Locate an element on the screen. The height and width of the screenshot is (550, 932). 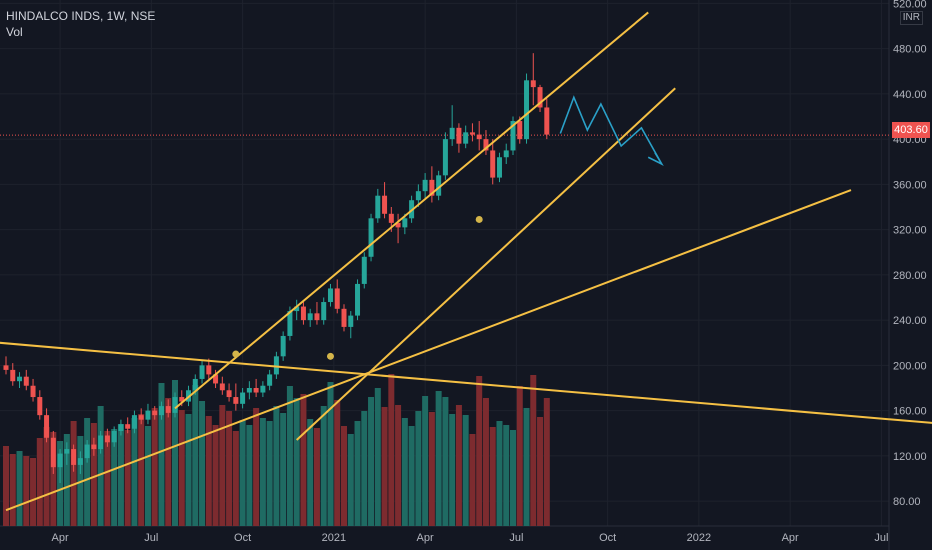
legend: HINDALCO INDS, 1W, NSE Vol is located at coordinates (80, 24).